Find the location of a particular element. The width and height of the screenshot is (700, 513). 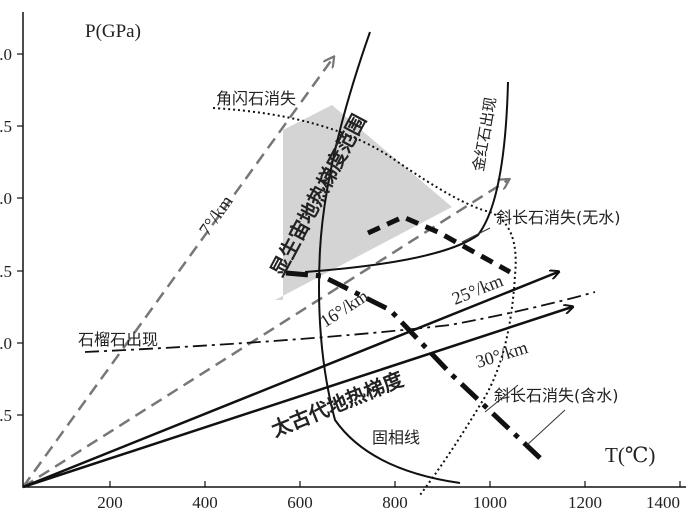

leader-plag-wet is located at coordinates (501, 398).